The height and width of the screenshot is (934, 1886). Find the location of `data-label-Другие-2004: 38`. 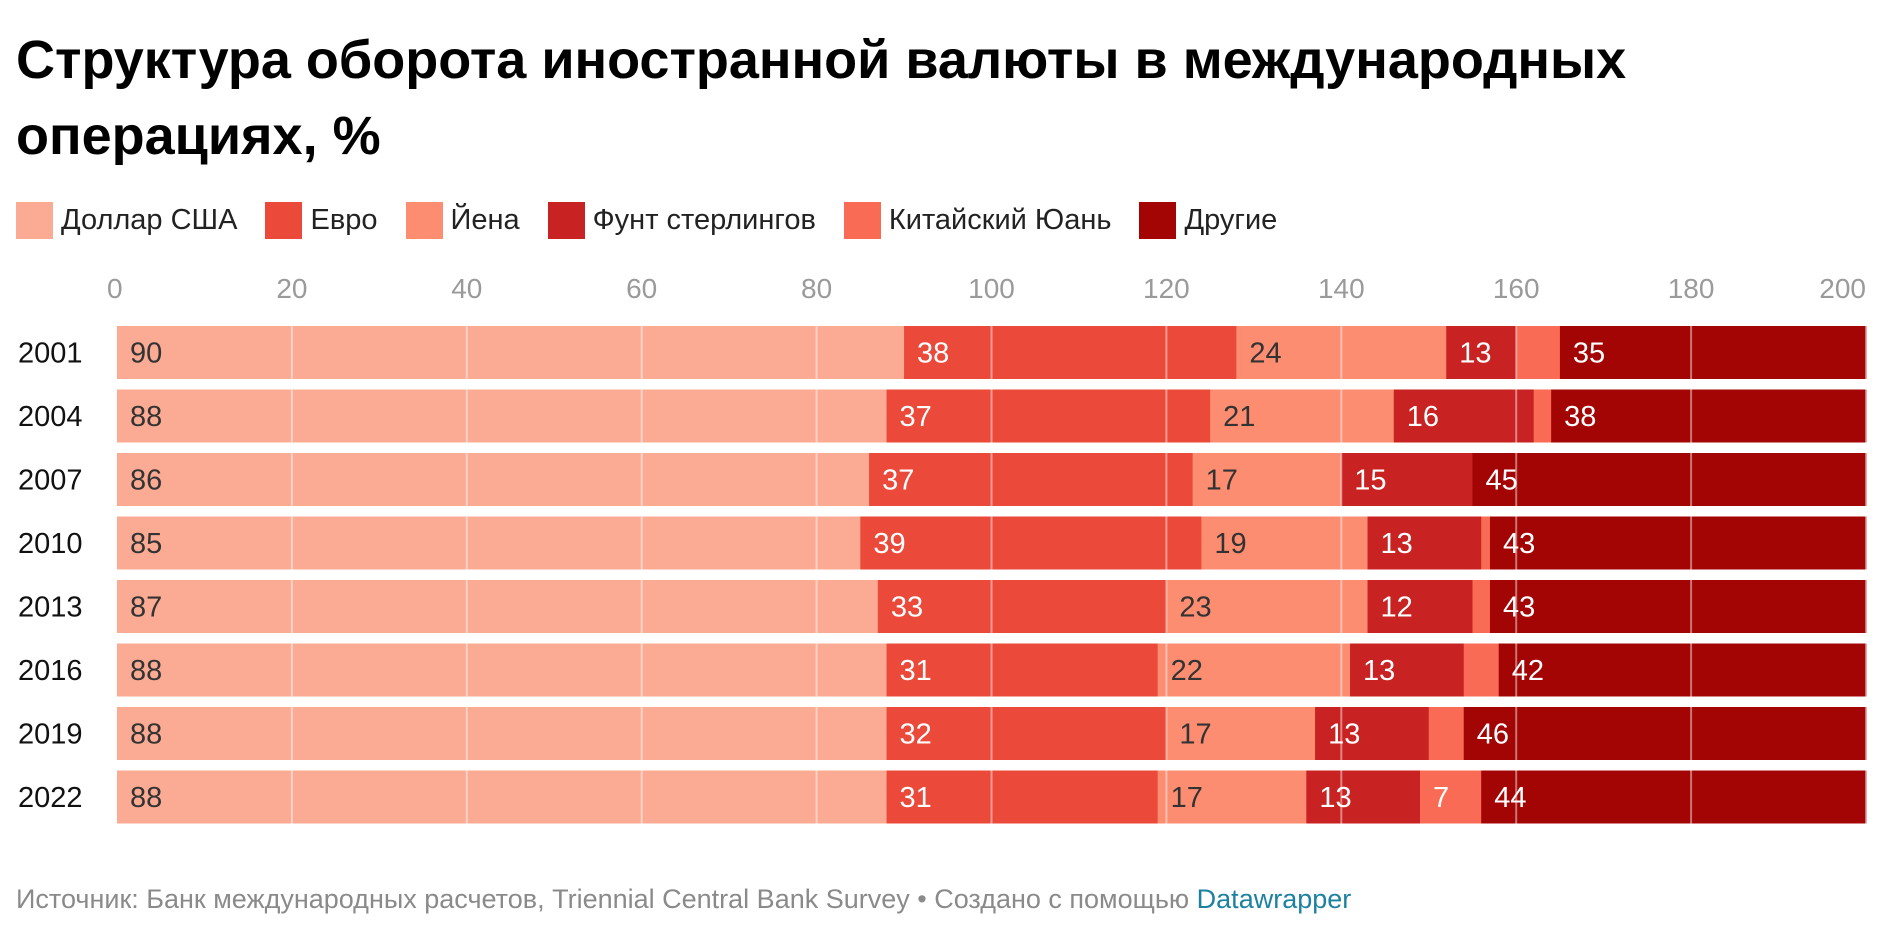

data-label-Другие-2004: 38 is located at coordinates (1580, 417).